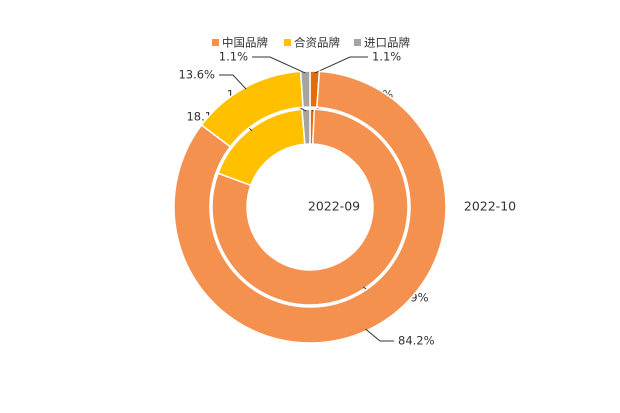 The width and height of the screenshot is (620, 413). I want to click on legend-label: 进口品牌, so click(387, 43).